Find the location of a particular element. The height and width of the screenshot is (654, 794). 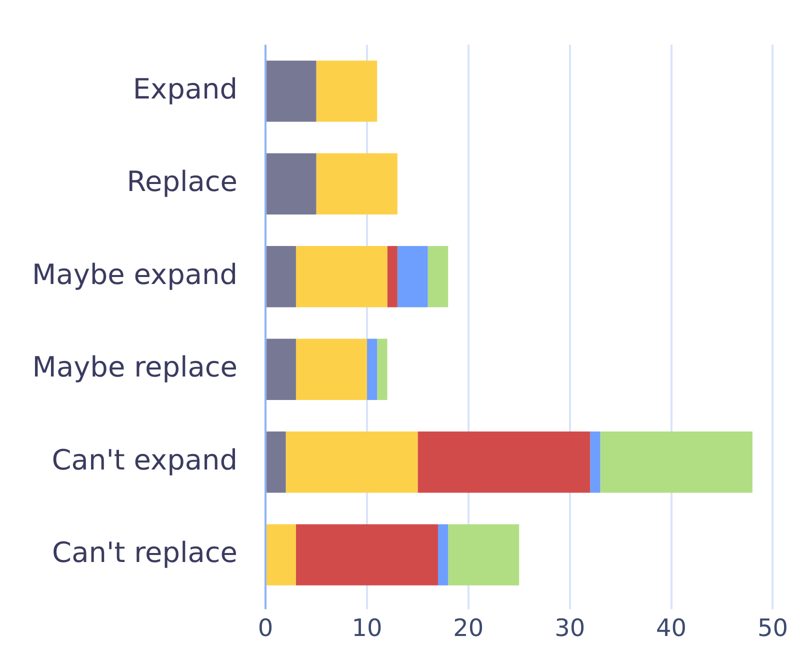

x-tick-label: 30 is located at coordinates (570, 628).